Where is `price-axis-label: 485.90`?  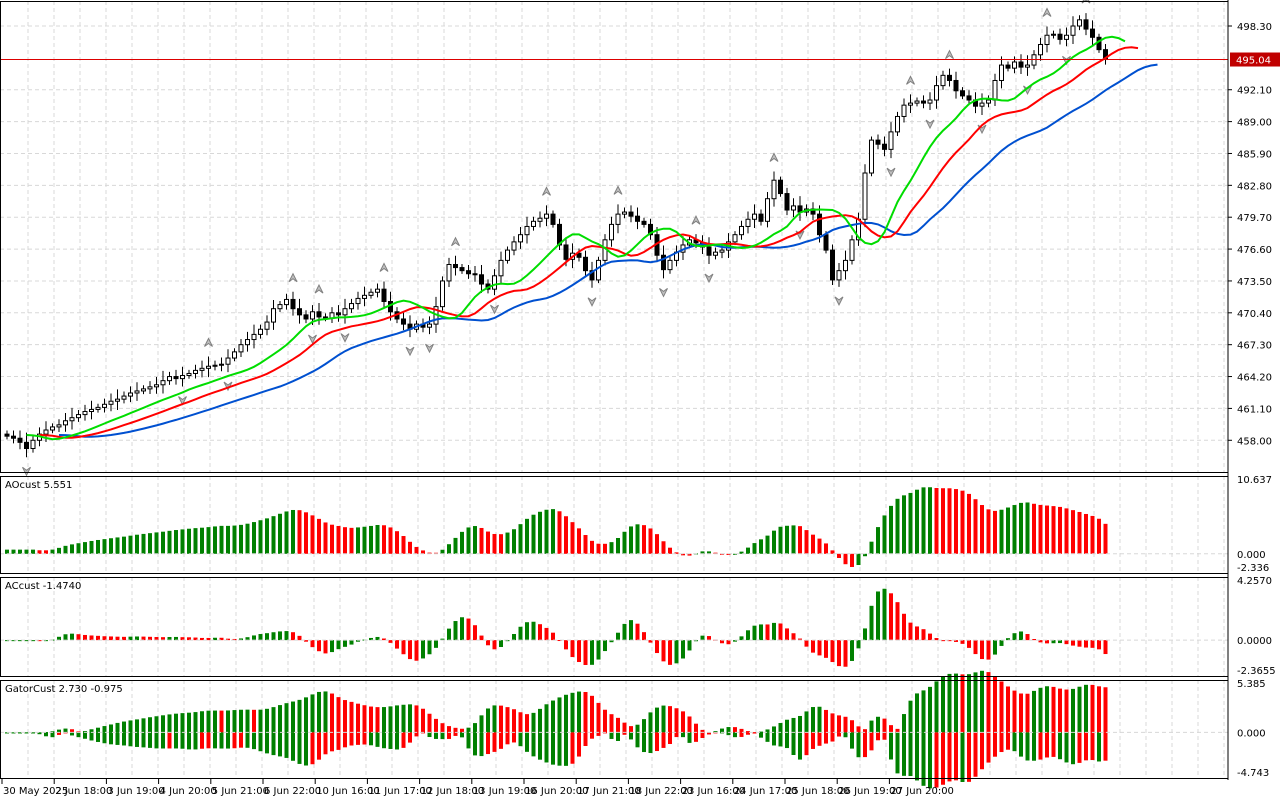
price-axis-label: 485.90 is located at coordinates (1254, 154).